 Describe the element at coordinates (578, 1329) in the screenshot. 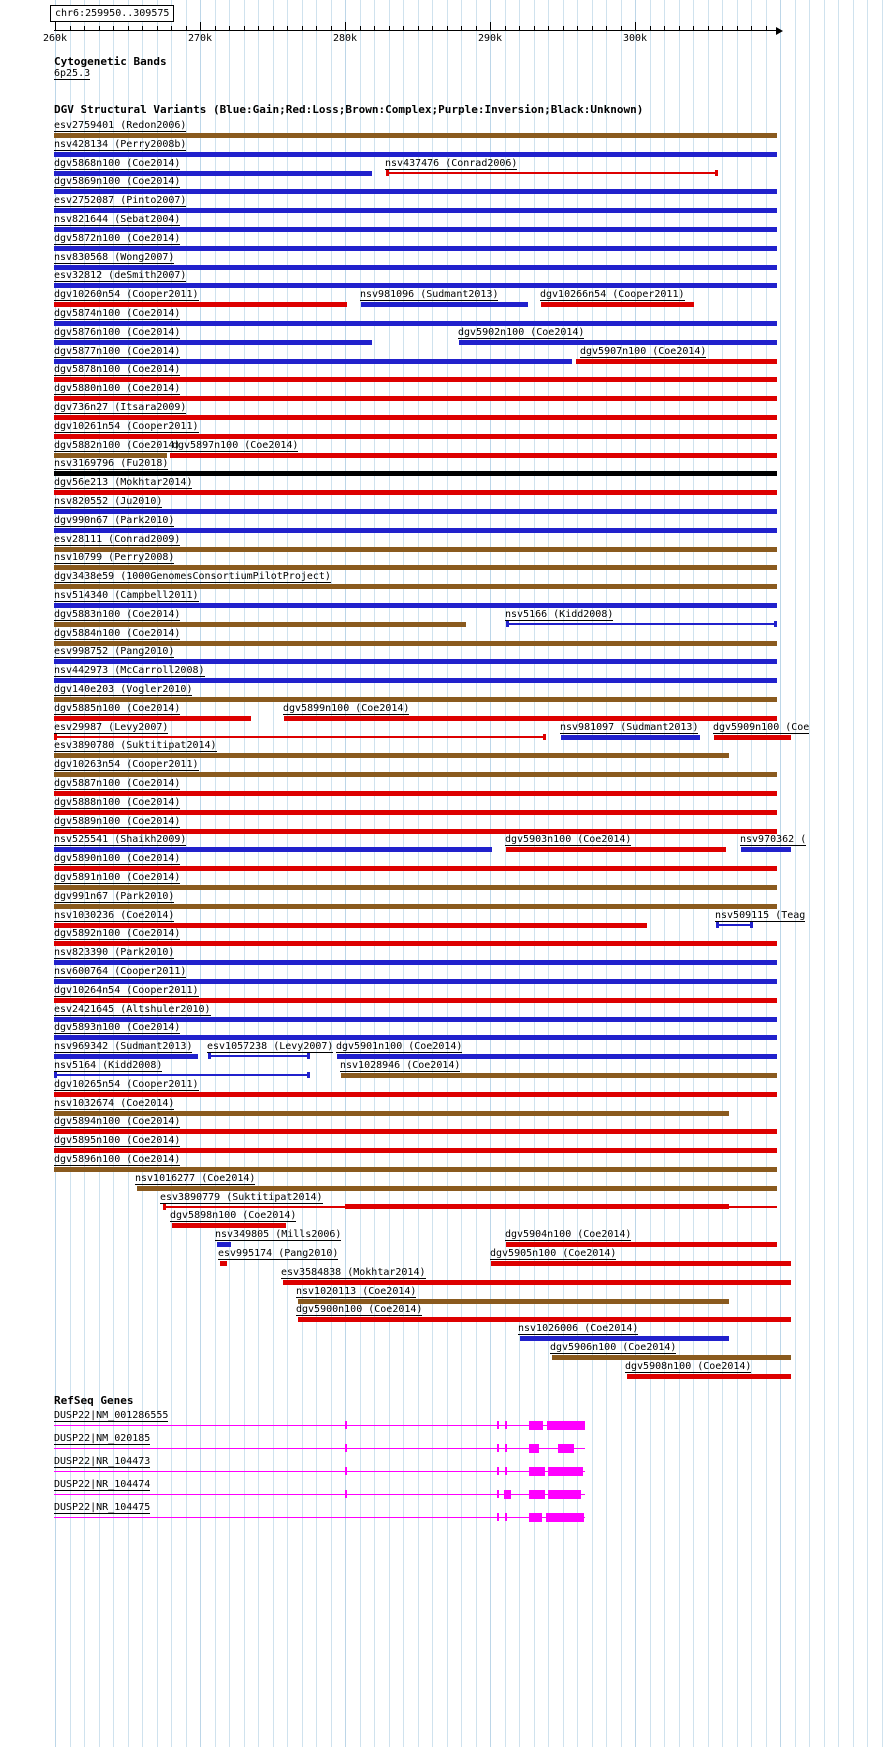

I see `variant-label: nsv1026006 (Coe2014)` at that location.